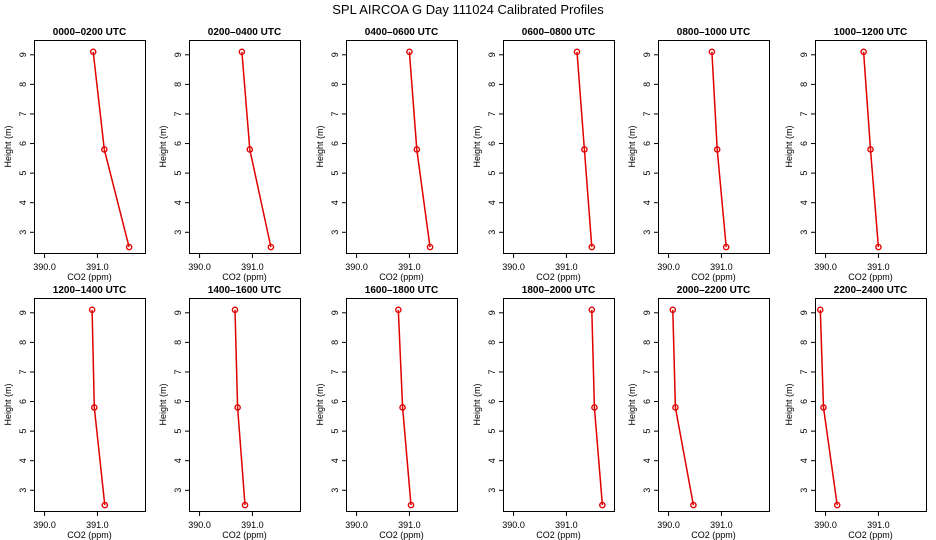  Describe the element at coordinates (558, 32) in the screenshot. I see `panel-title: 0600–0800 UTC` at that location.